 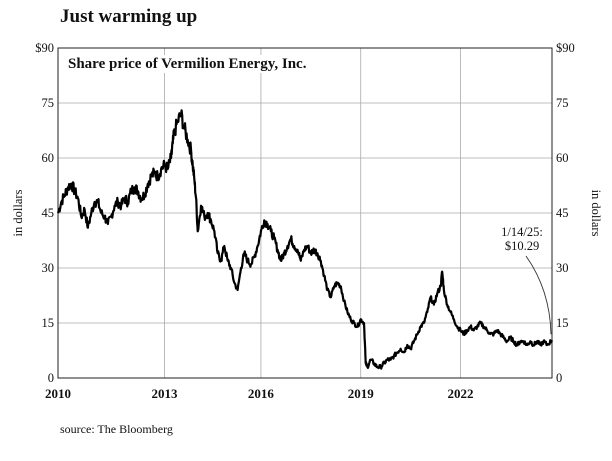 I want to click on source-note: source: The Bloomberg, so click(x=116, y=429).